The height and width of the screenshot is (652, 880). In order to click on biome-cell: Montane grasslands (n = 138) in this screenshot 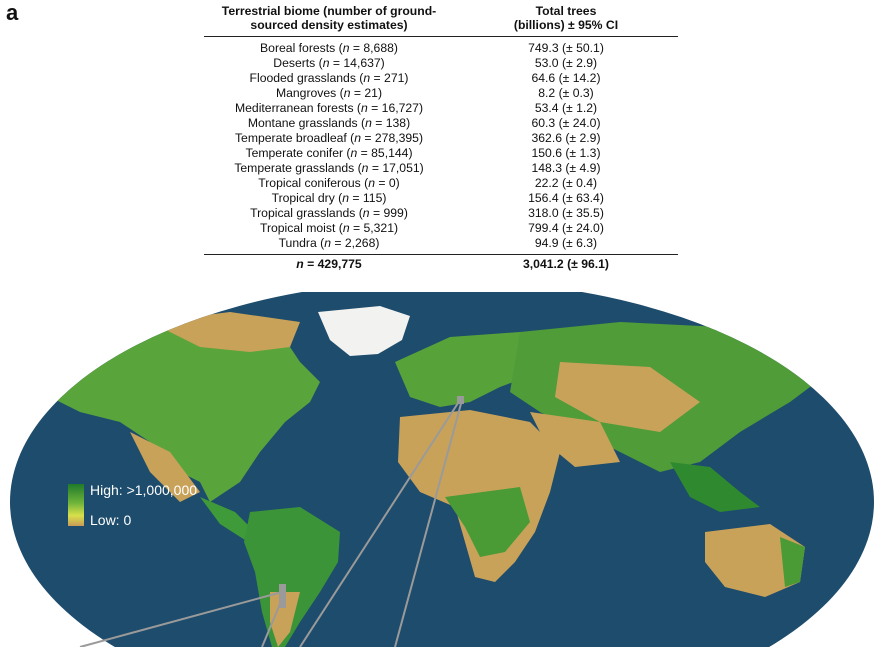, I will do `click(329, 123)`.